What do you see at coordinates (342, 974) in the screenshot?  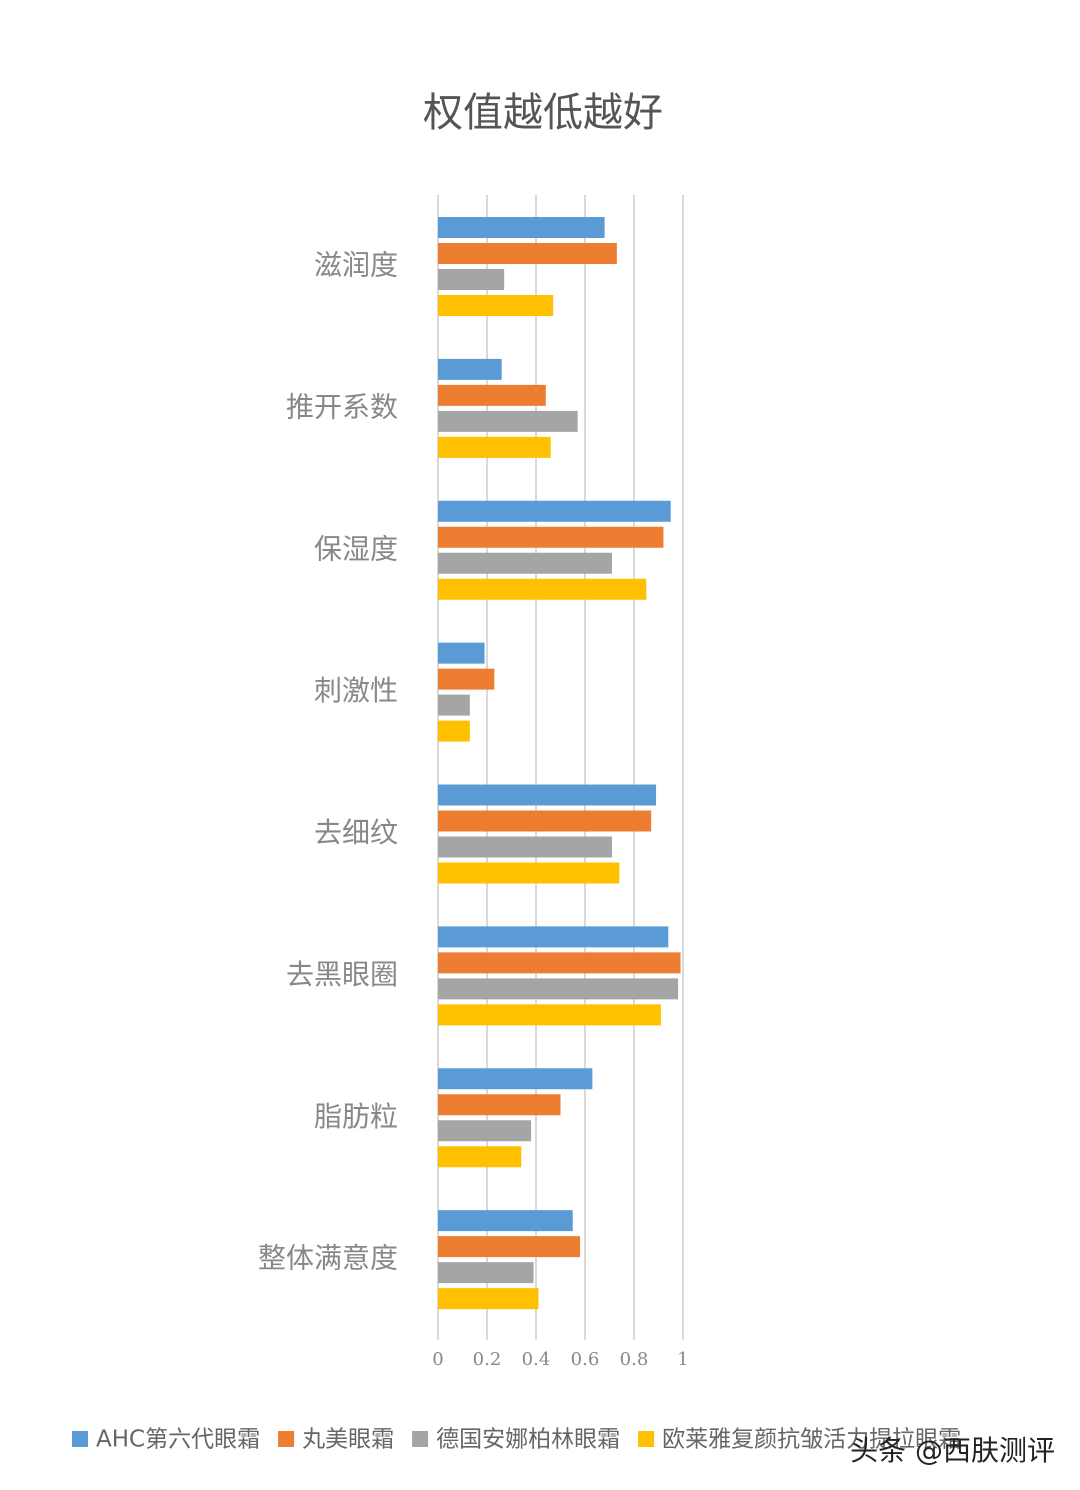 I see `y-tick-label: 去黑眼圈` at bounding box center [342, 974].